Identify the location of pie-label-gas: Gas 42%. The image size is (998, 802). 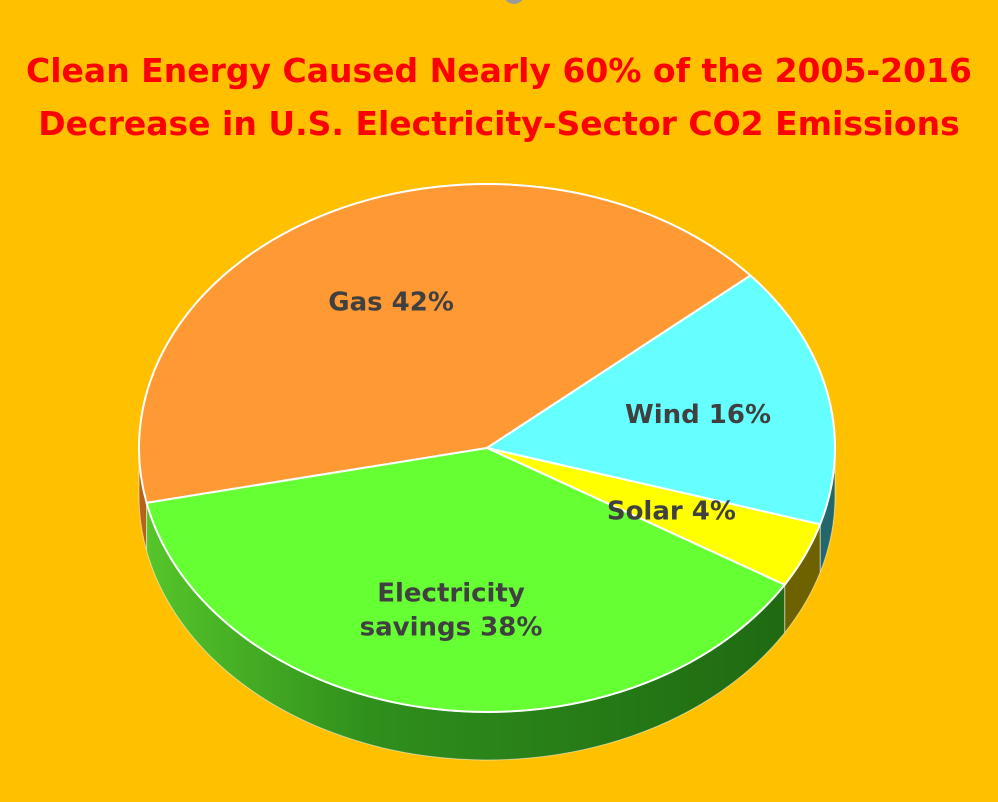
(391, 302).